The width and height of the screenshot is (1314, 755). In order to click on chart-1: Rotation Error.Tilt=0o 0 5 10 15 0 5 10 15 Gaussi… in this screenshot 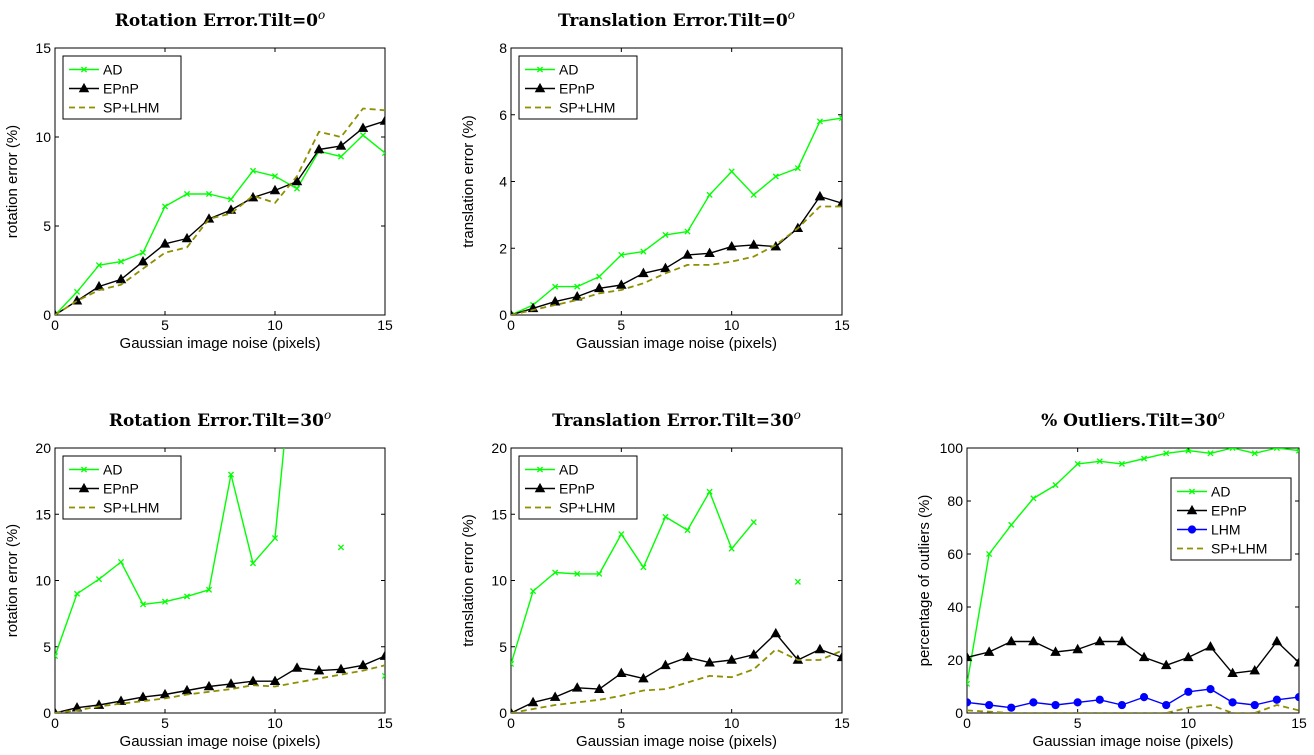, I will do `click(198, 180)`.